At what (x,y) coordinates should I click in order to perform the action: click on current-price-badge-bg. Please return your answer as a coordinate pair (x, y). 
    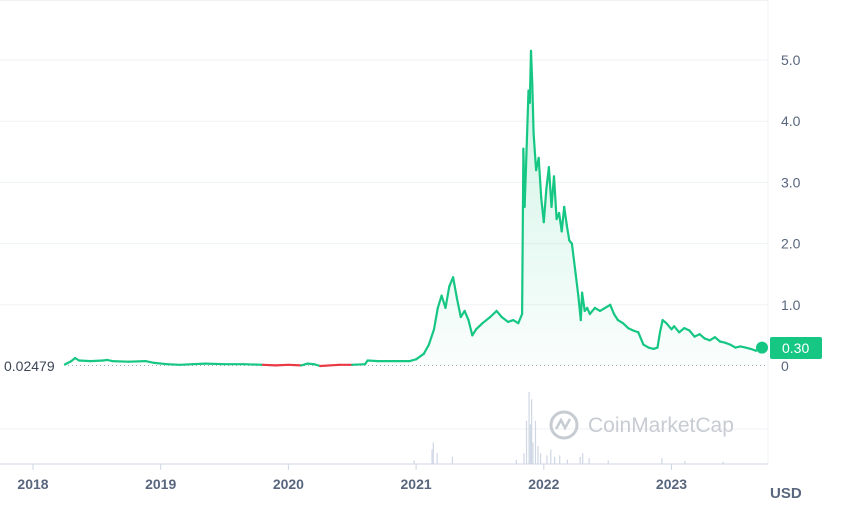
    Looking at the image, I should click on (796, 348).